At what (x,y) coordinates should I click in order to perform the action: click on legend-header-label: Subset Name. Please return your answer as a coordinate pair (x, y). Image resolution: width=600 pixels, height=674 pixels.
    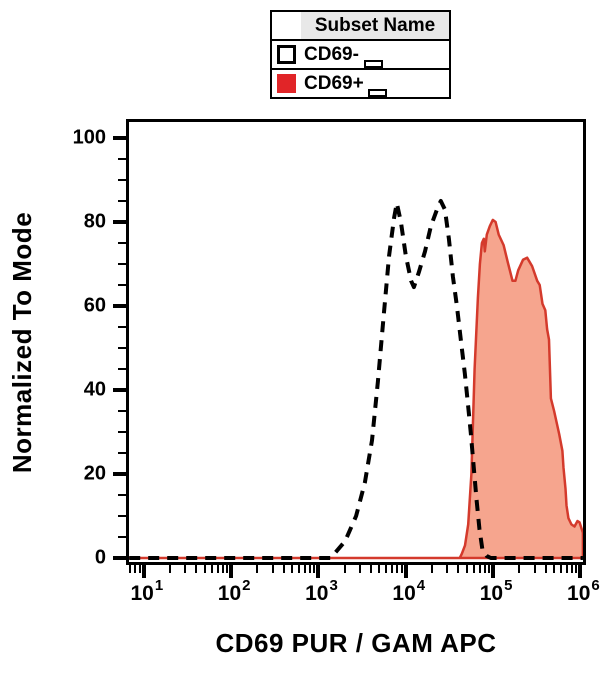
    Looking at the image, I should click on (375, 25).